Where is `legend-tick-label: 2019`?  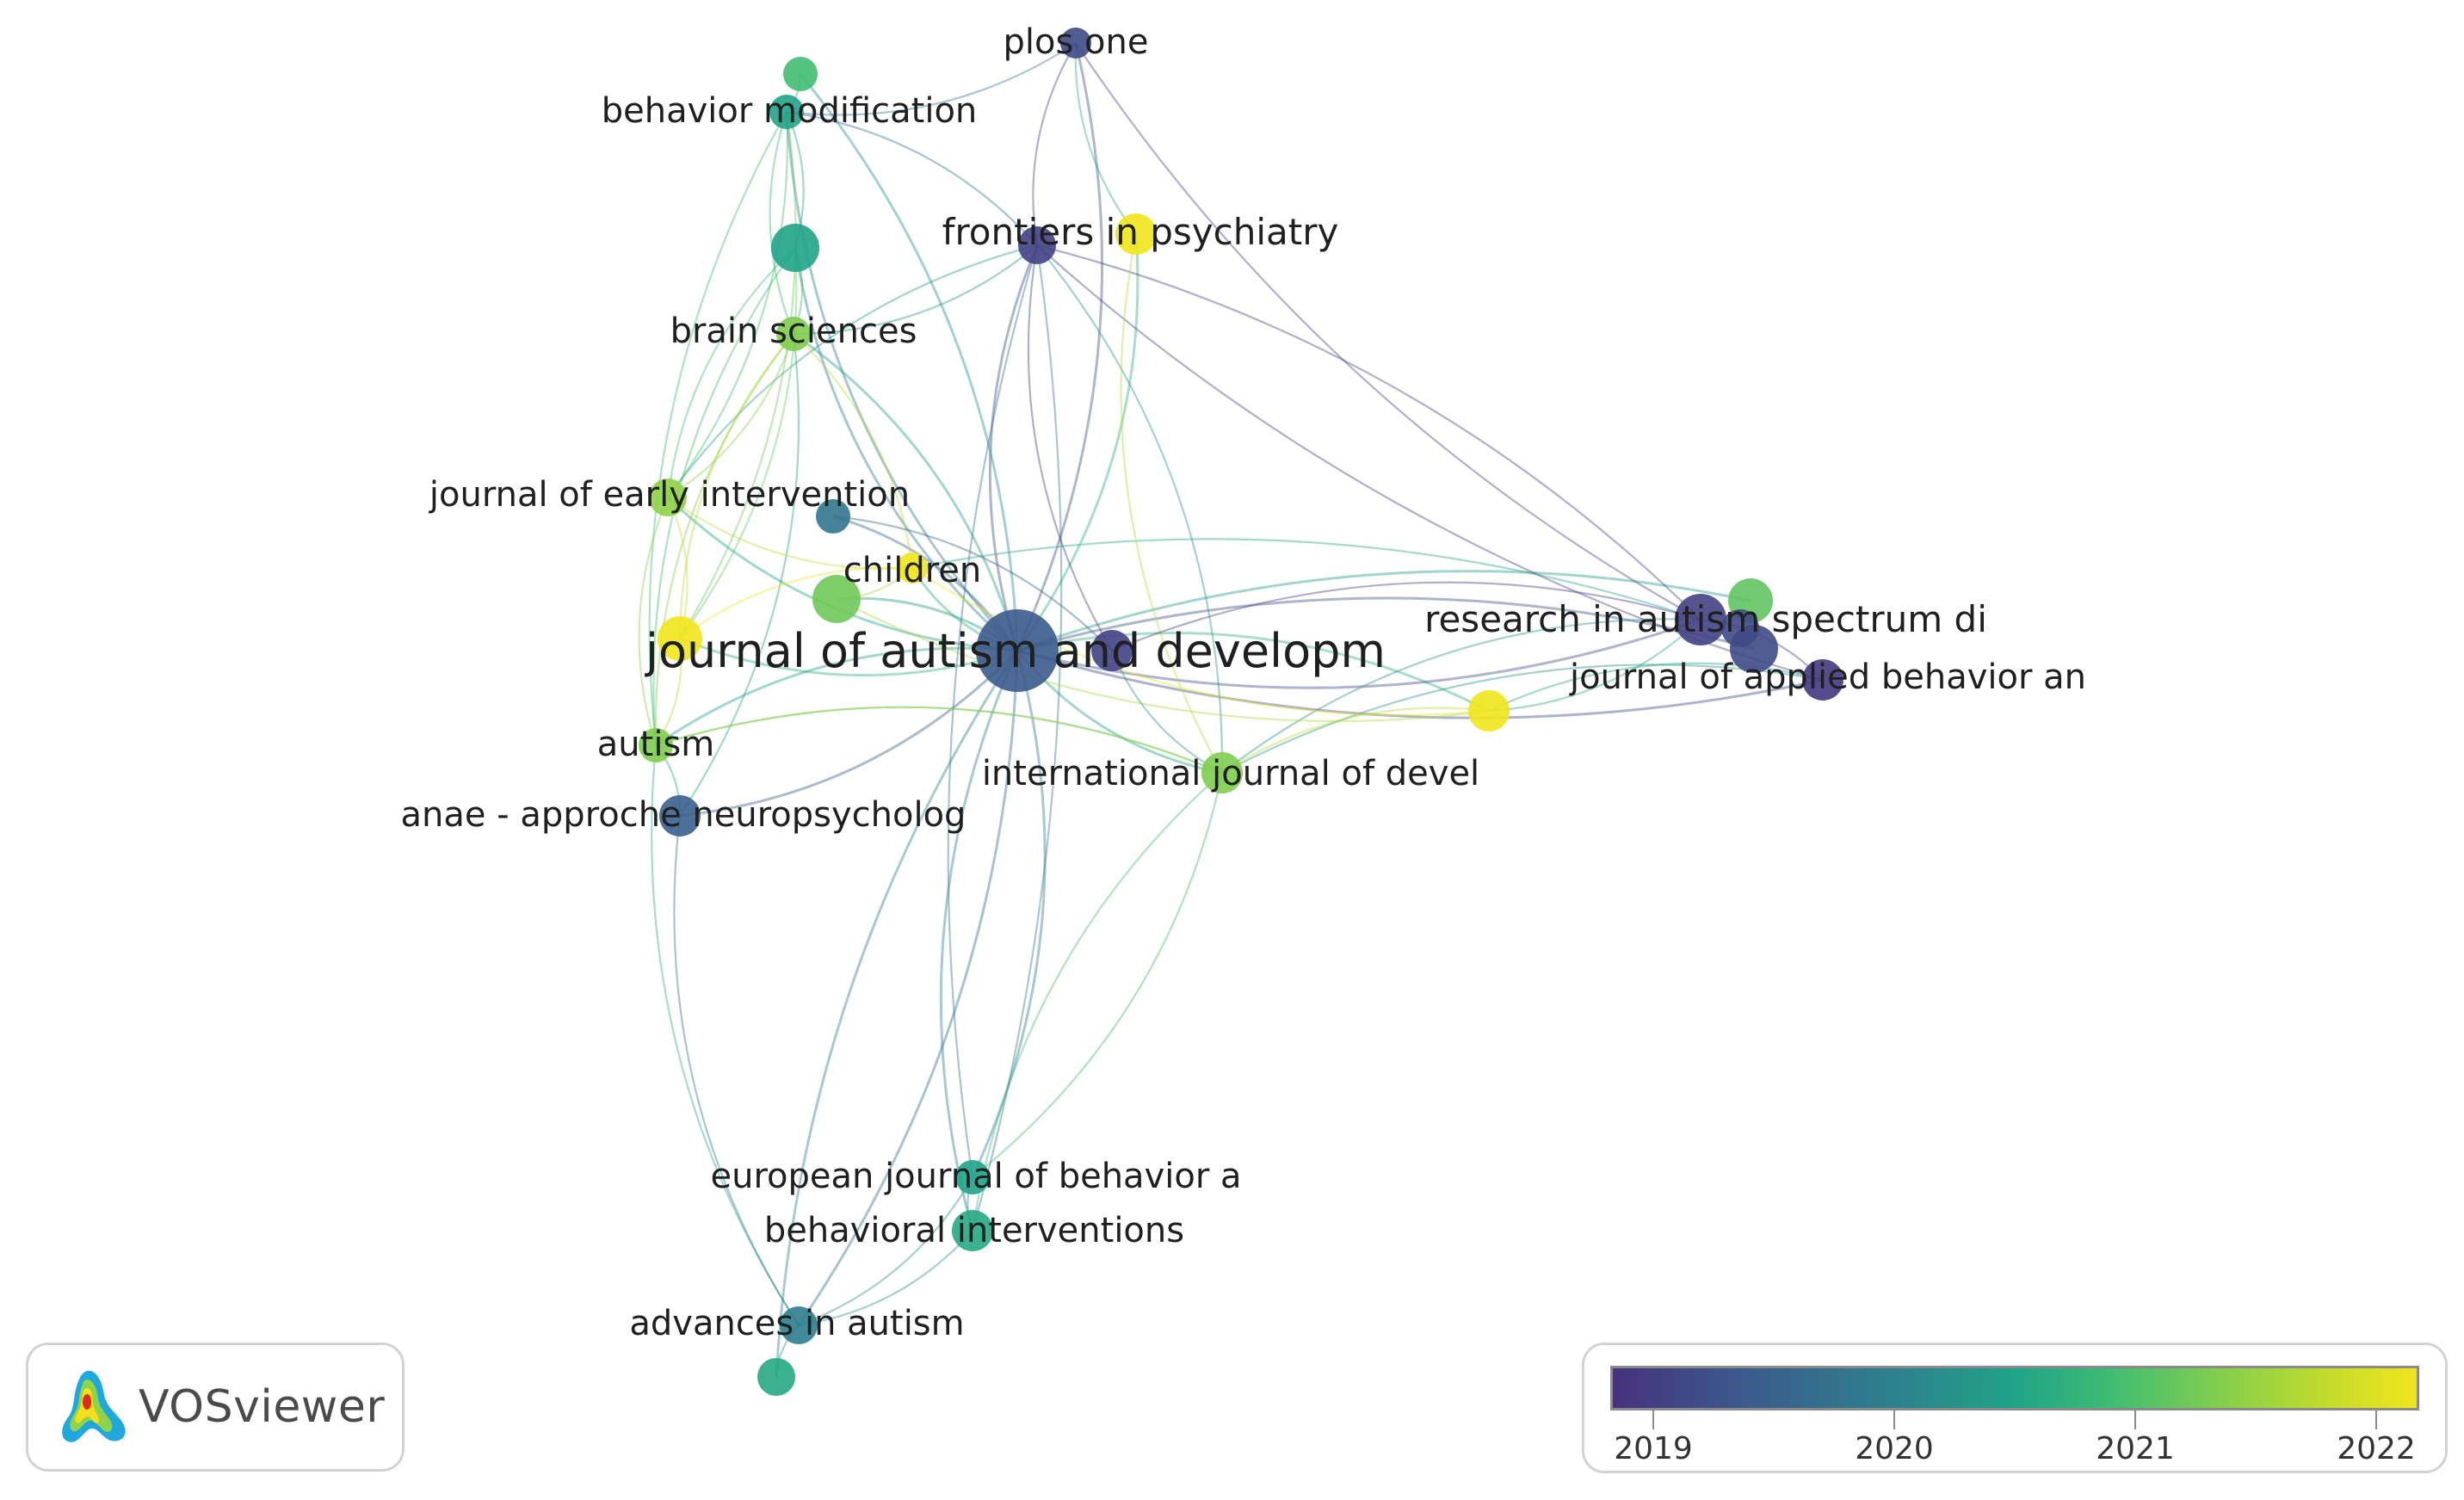
legend-tick-label: 2019 is located at coordinates (1653, 1448).